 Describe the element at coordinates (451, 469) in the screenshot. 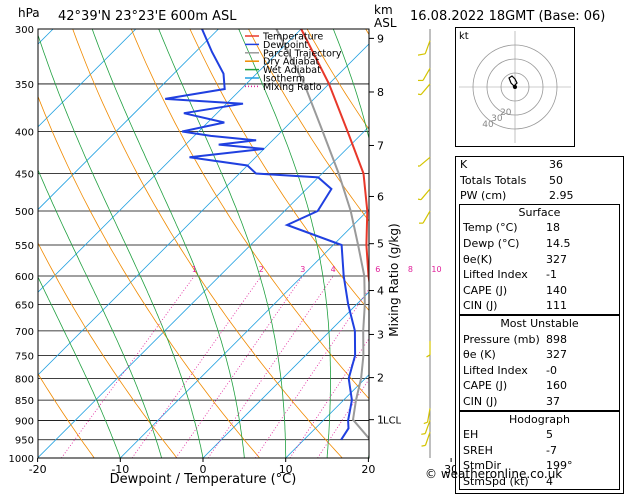

I see `x-tick-label: 30` at that location.